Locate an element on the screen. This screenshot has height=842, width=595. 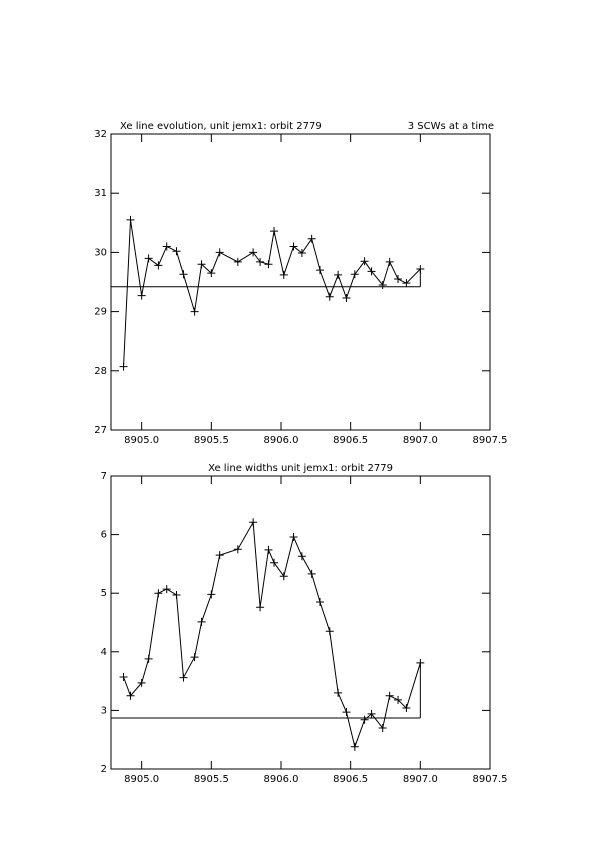
chart-title: Xe line widths unit jemx1: orbit 2779 is located at coordinates (300, 468).